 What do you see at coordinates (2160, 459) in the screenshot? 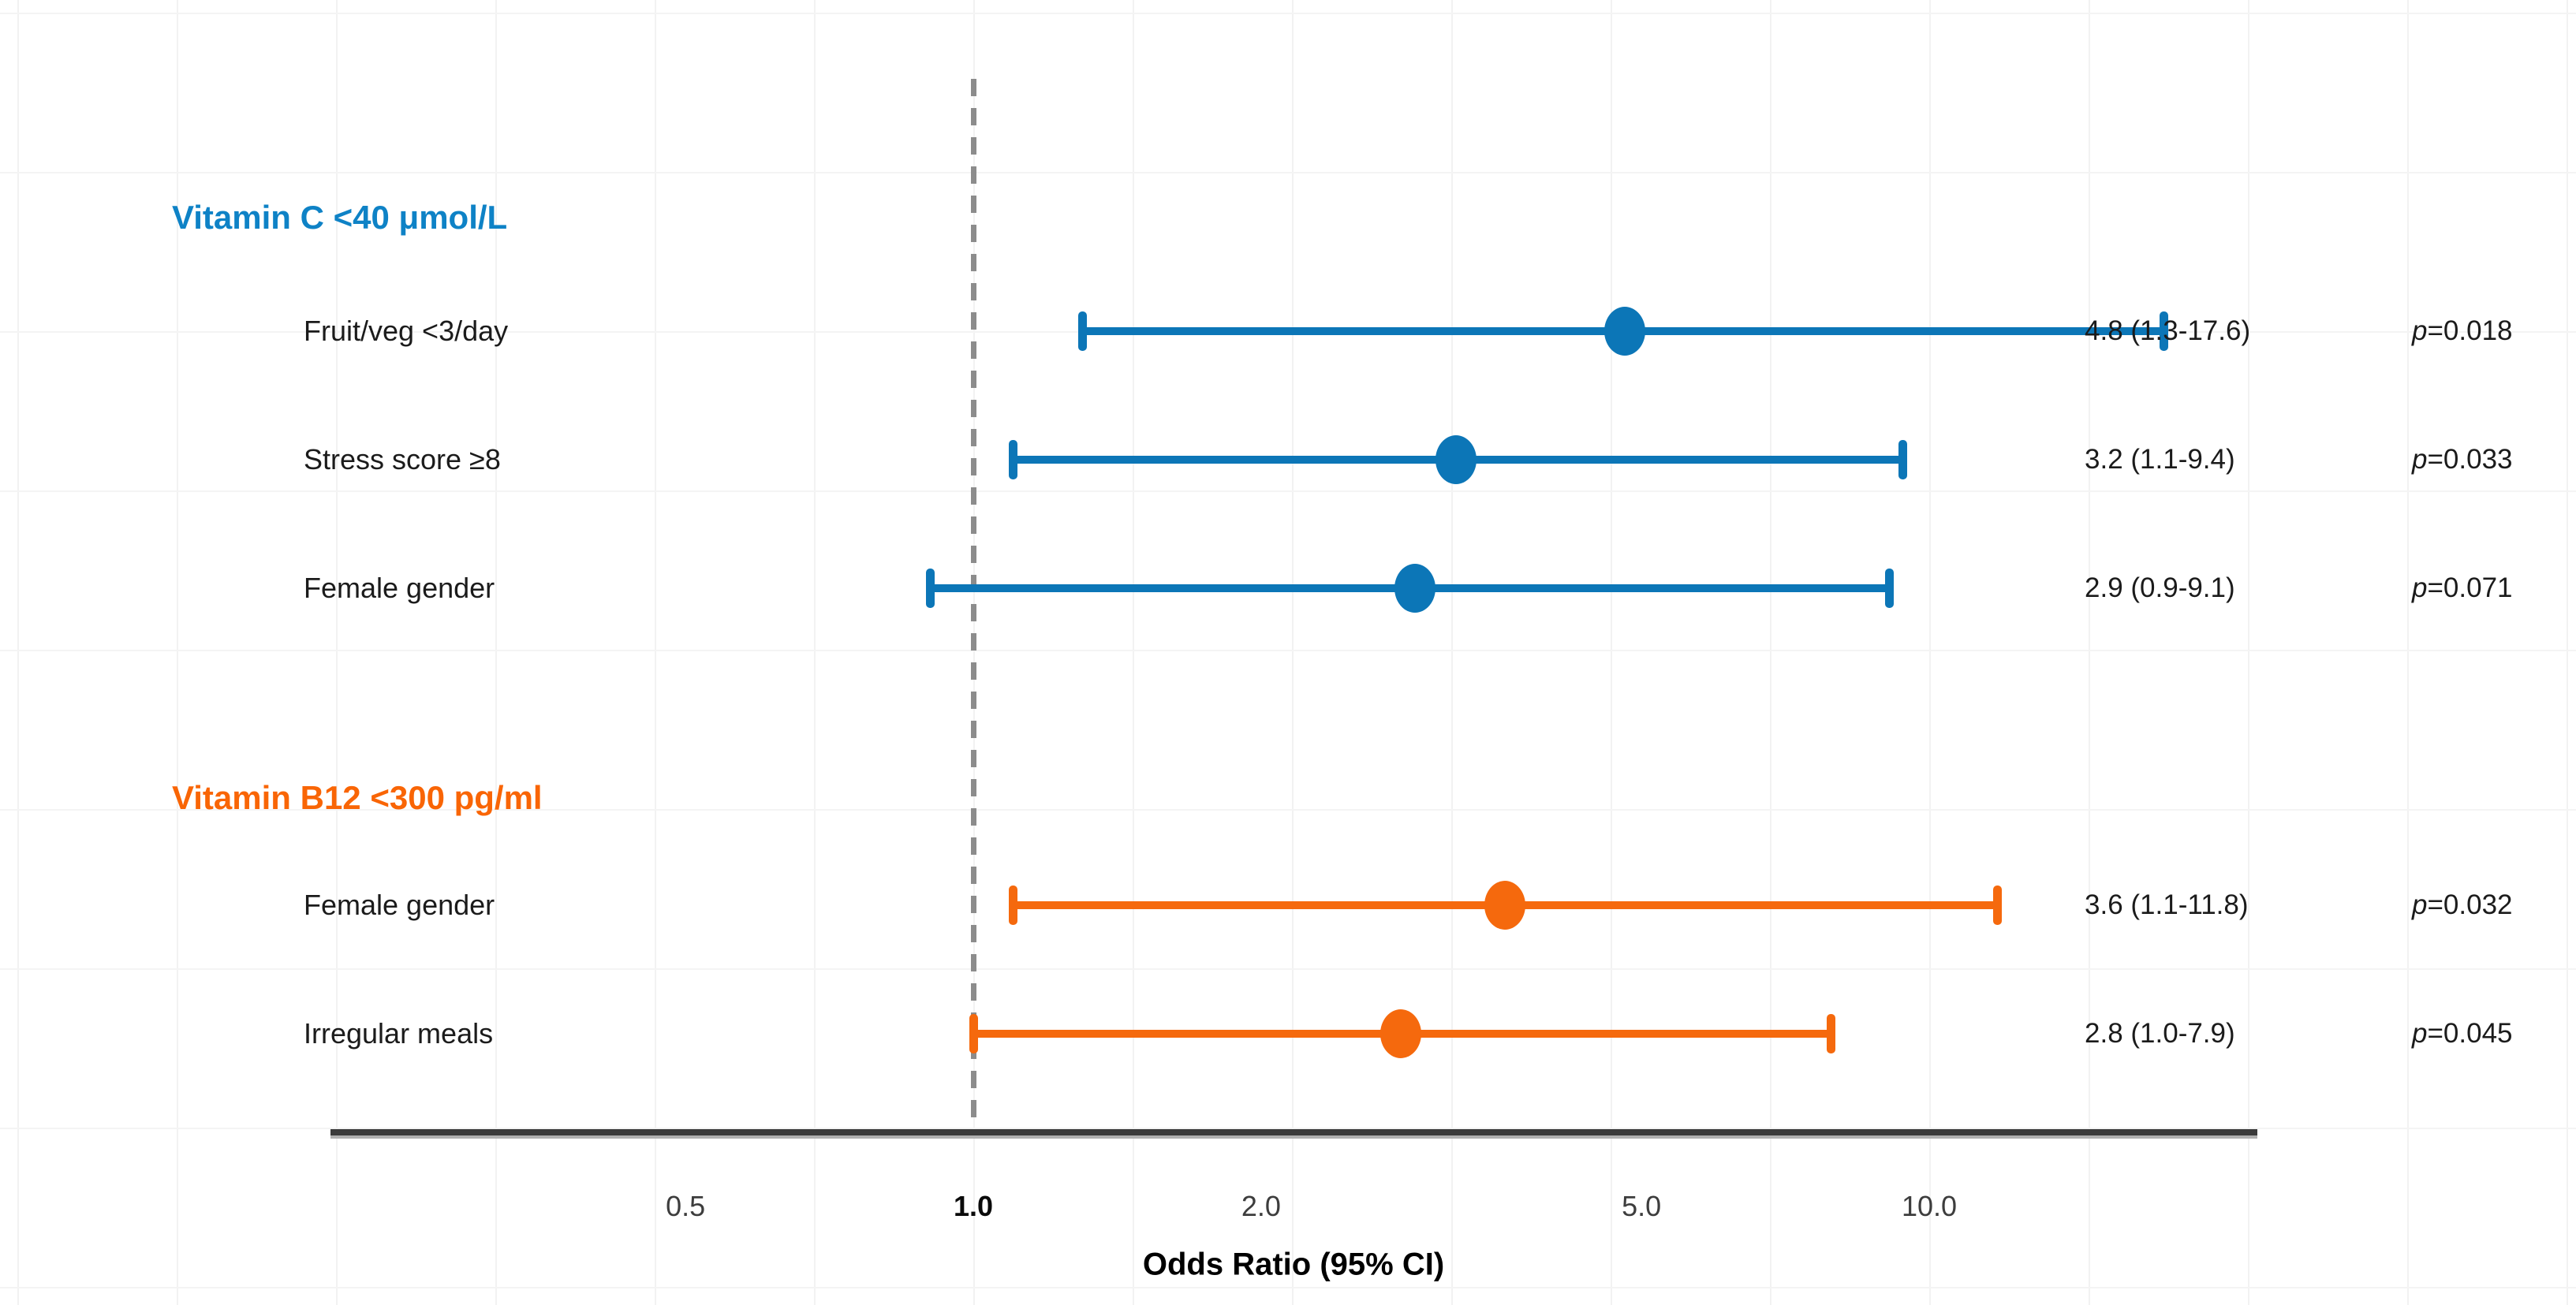
I see `estimate-value: 3.2 (1.1-9.4)` at bounding box center [2160, 459].